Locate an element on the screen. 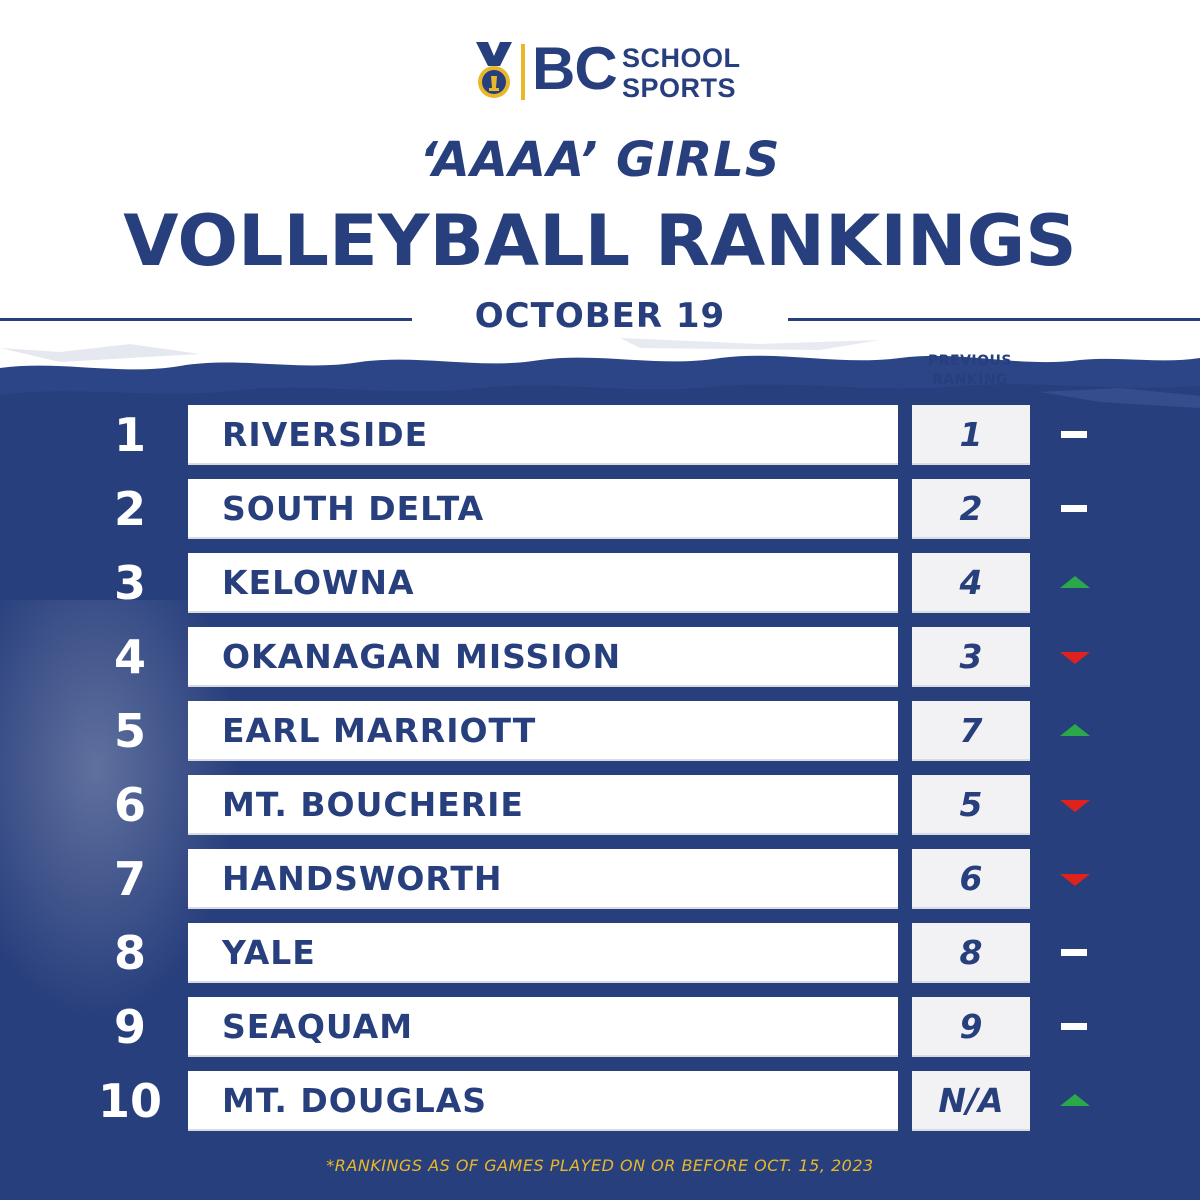  team-box: RIVERSIDE is located at coordinates (543, 435).